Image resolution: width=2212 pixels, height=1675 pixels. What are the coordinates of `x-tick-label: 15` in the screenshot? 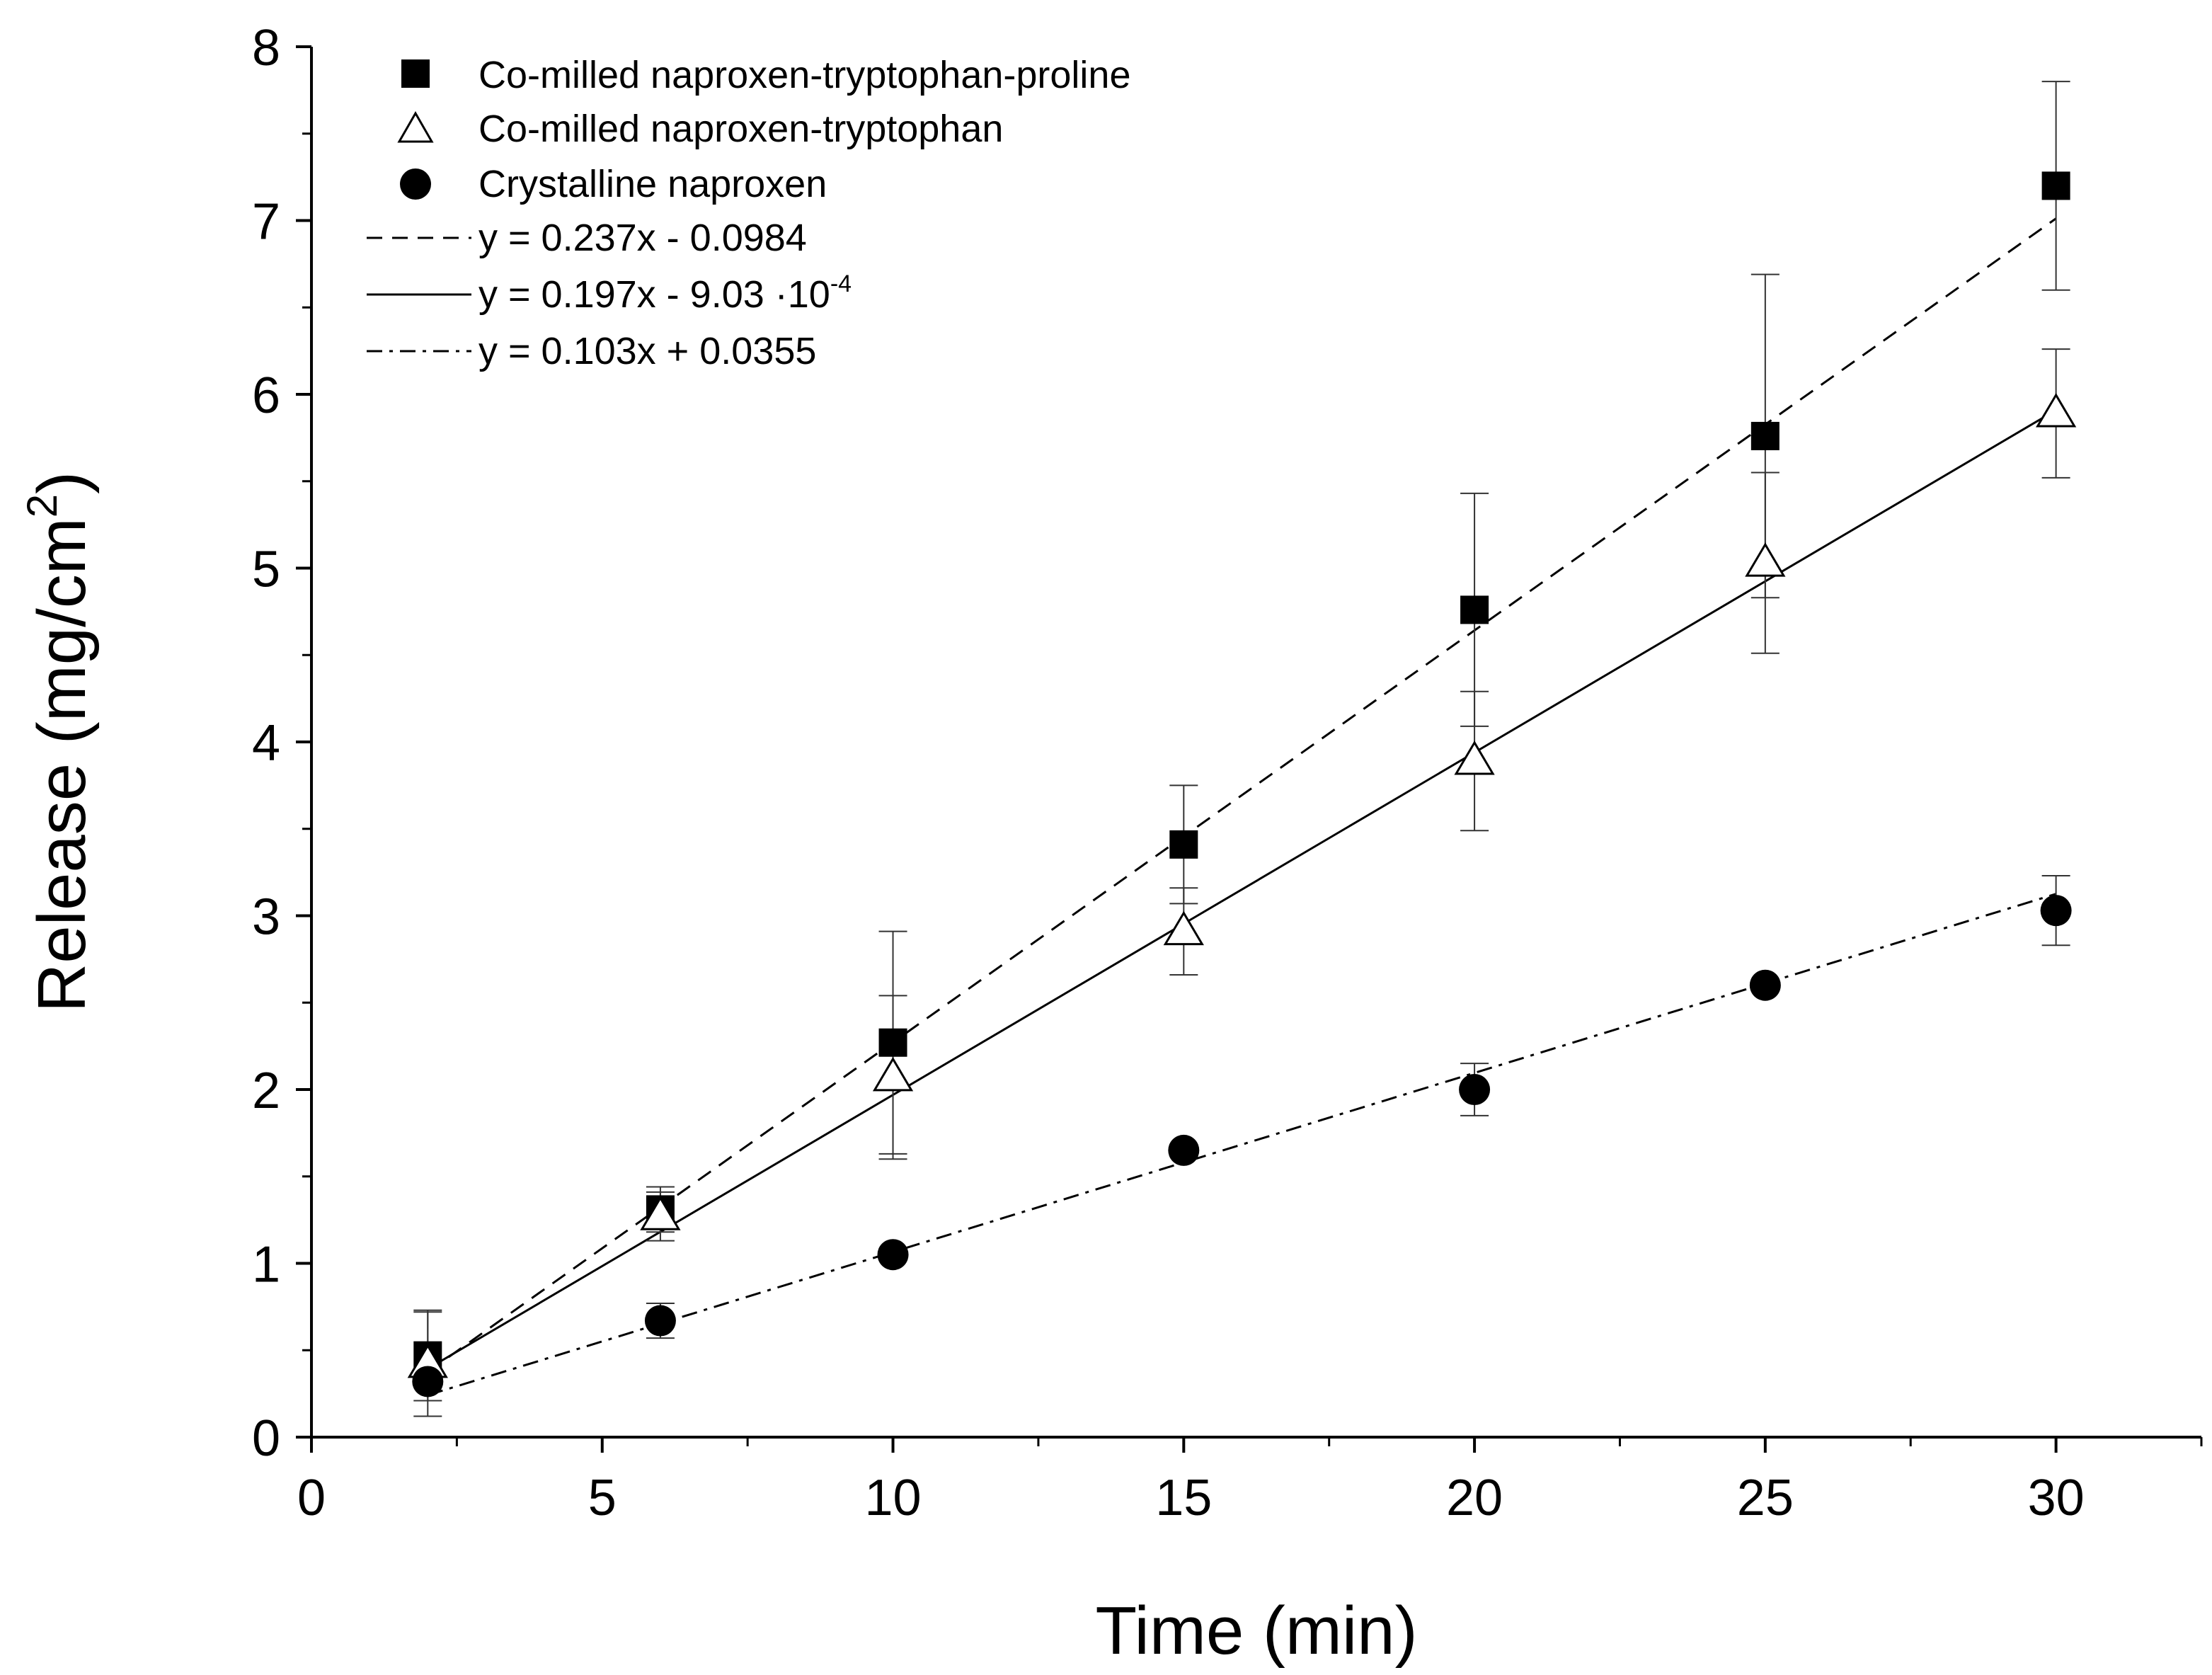 It's located at (1183, 1498).